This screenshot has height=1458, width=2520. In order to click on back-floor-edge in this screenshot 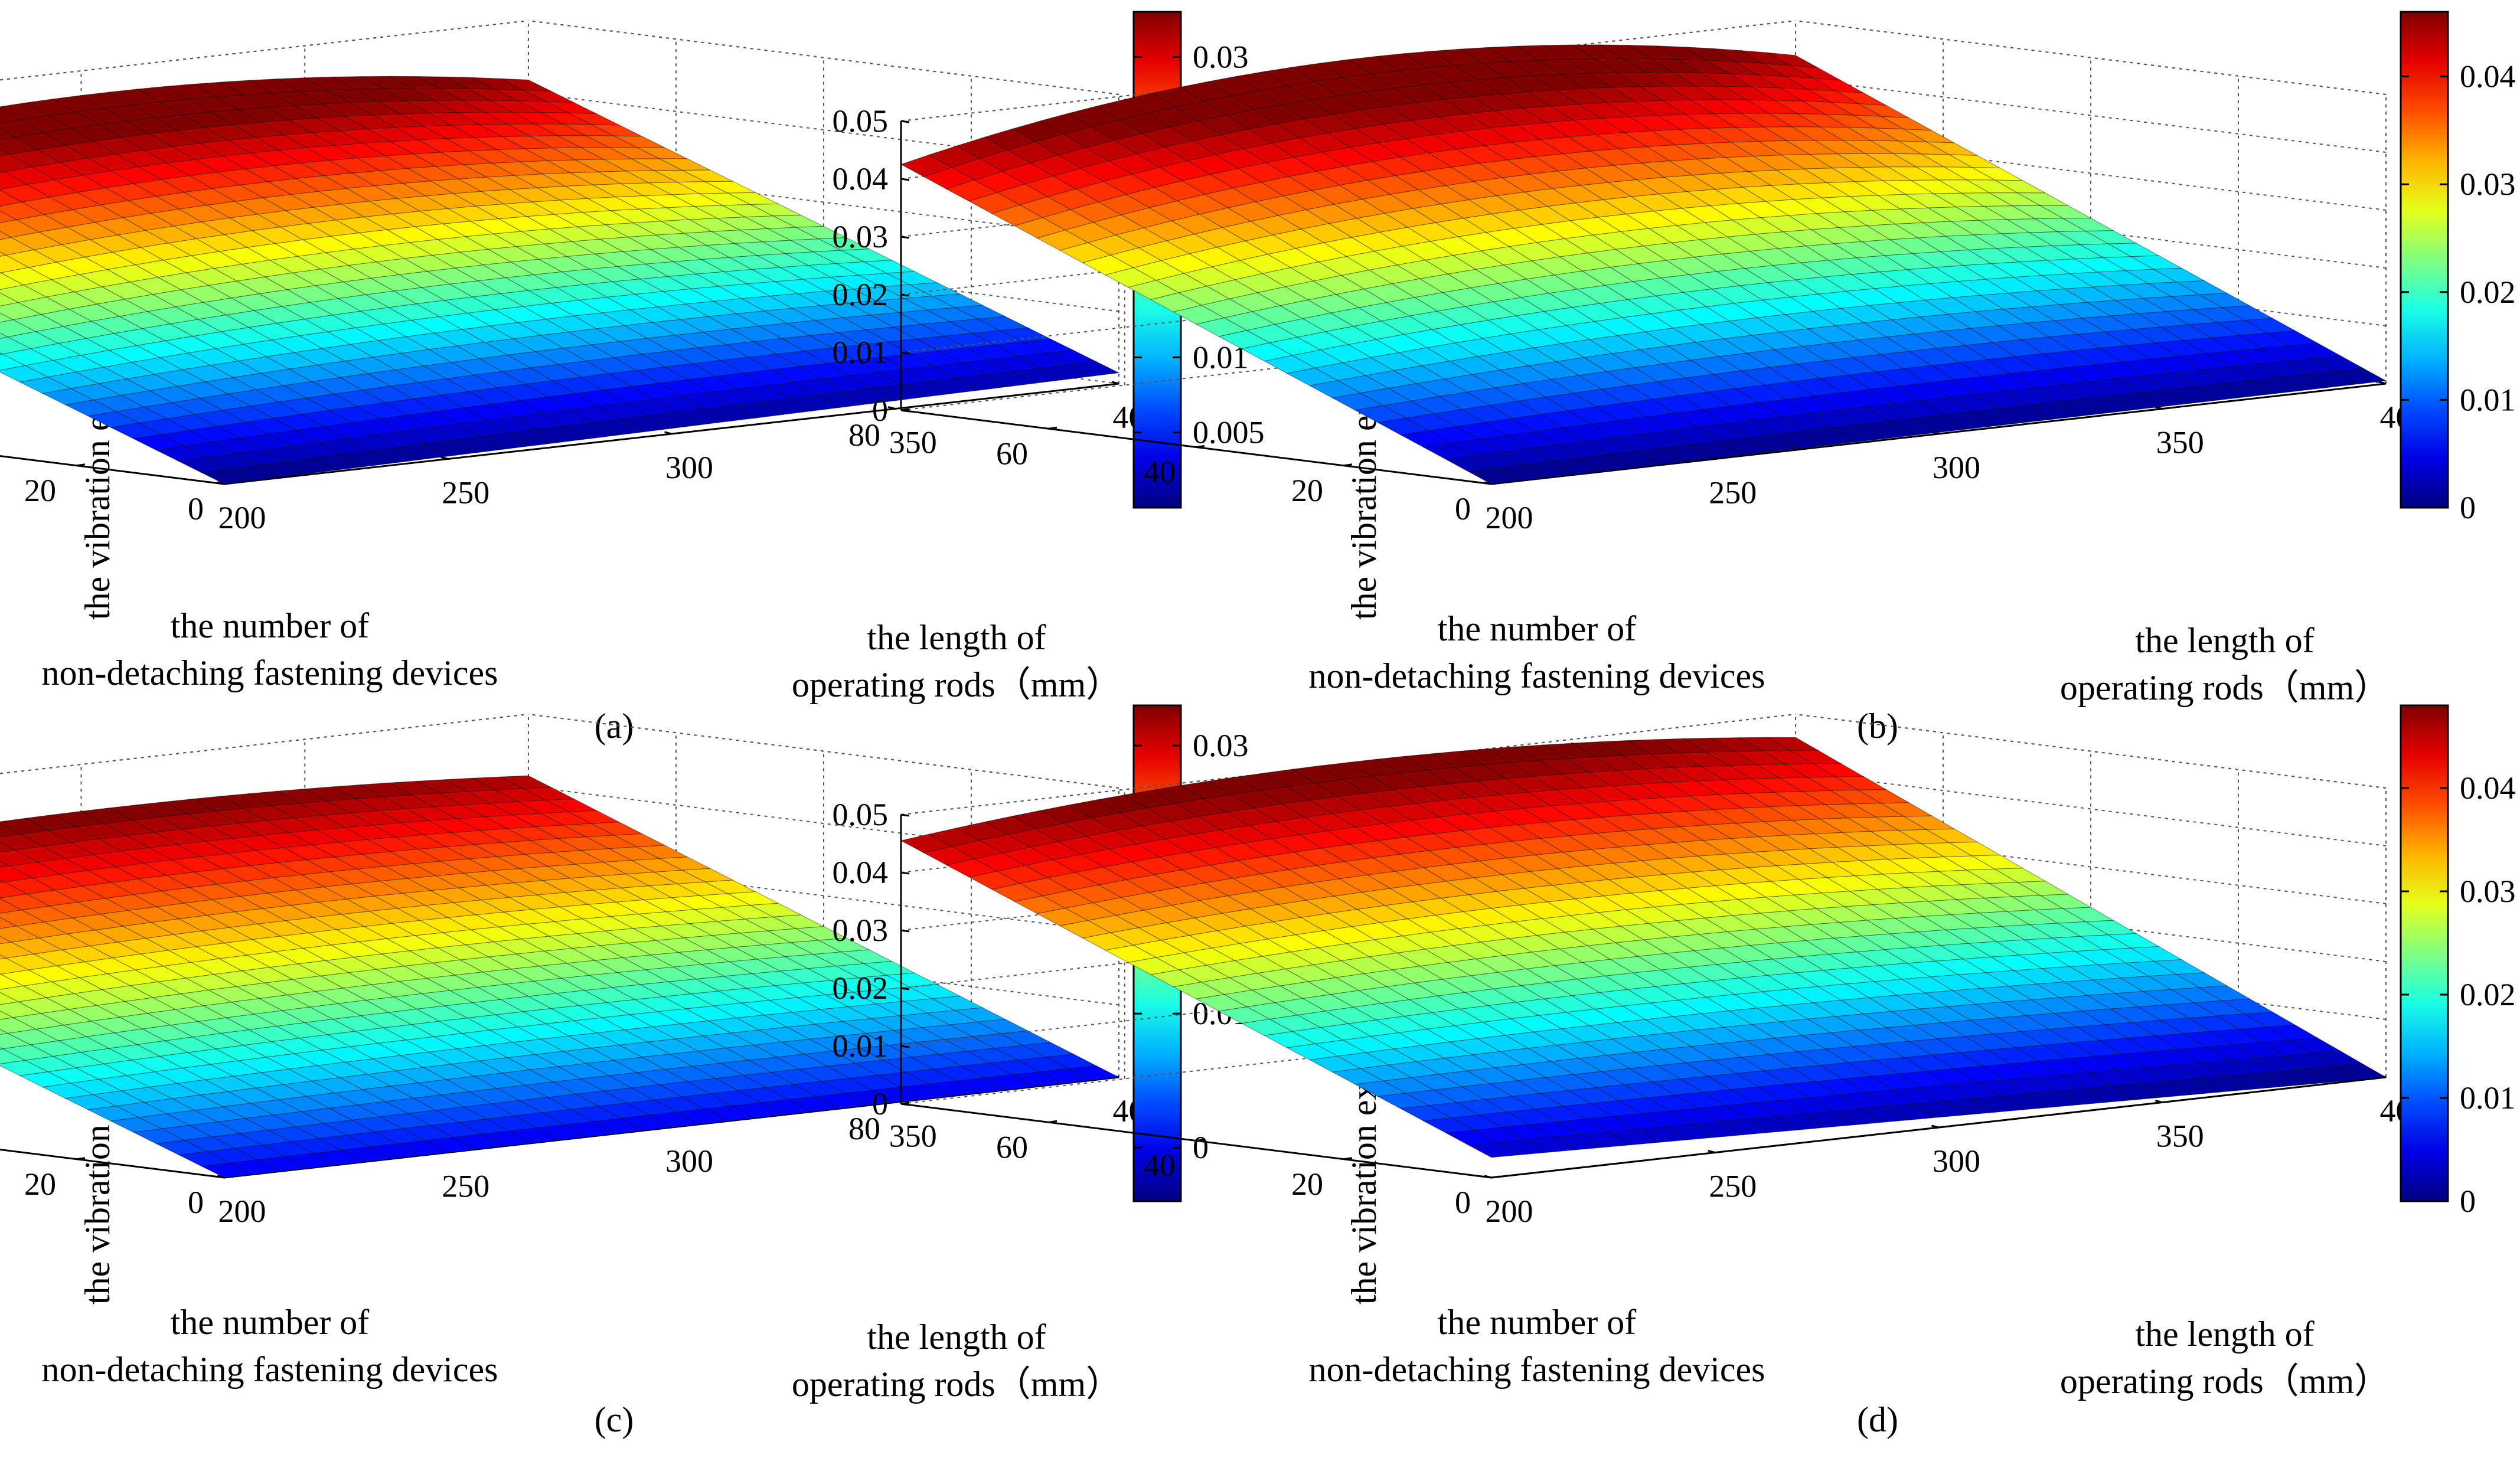, I will do `click(1348, 360)`.